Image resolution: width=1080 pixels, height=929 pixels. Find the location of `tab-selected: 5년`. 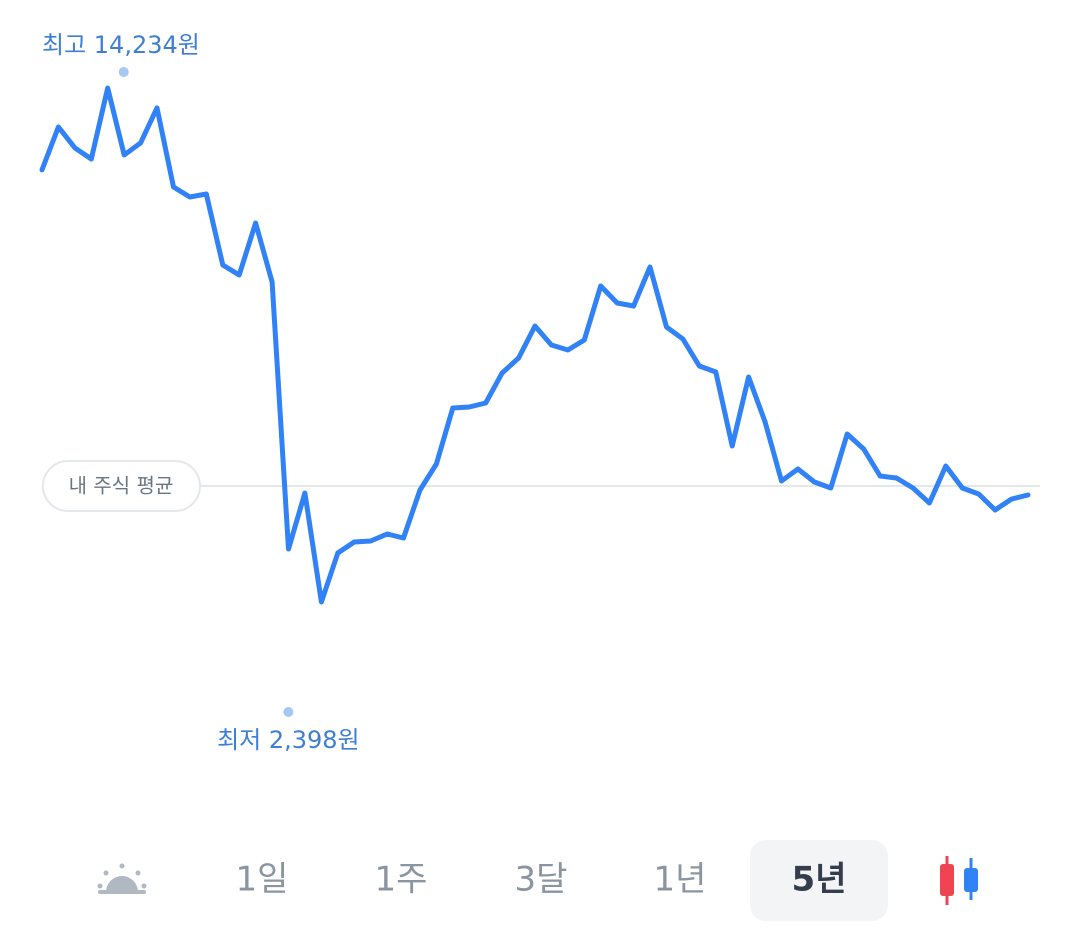

tab-selected: 5년 is located at coordinates (819, 880).